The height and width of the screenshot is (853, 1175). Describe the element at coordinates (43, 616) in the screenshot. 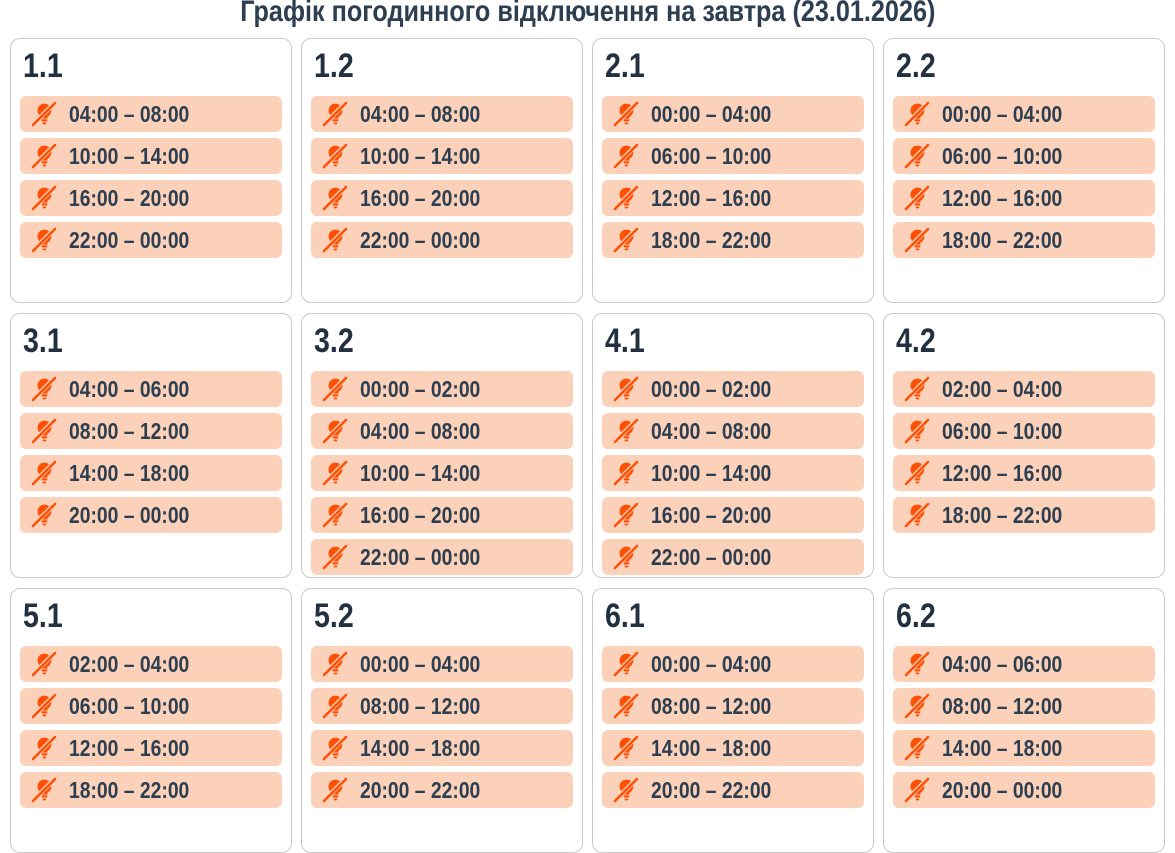

I see `queue-title-text: 5.1` at that location.